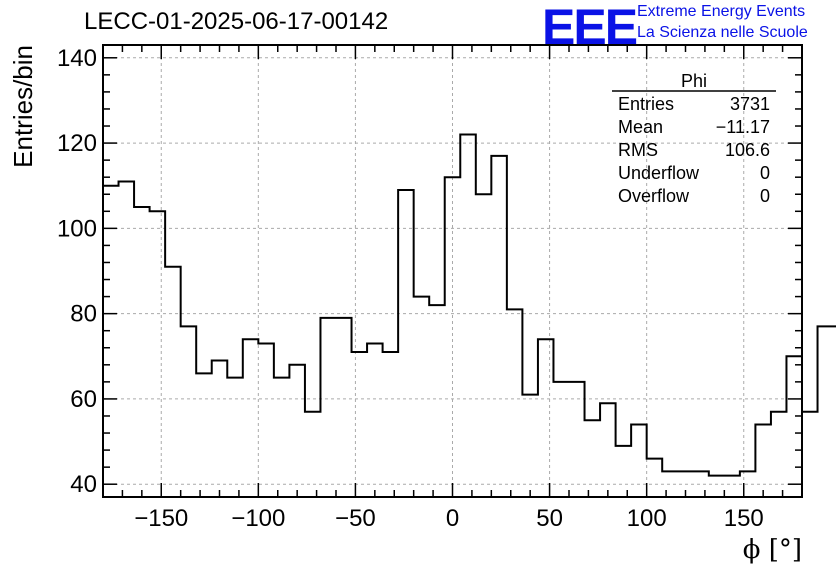 Image resolution: width=836 pixels, height=572 pixels. I want to click on x-tick-label: −50, so click(355, 518).